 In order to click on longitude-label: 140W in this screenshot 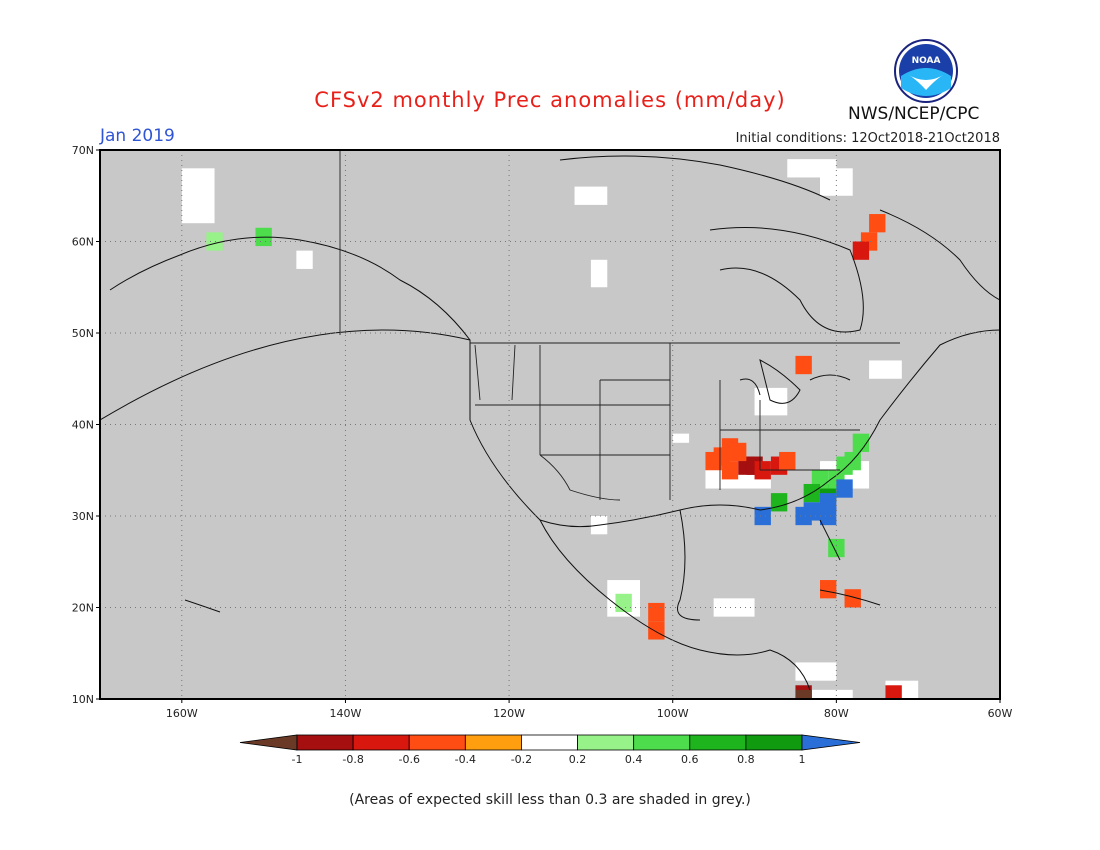, I will do `click(346, 713)`.